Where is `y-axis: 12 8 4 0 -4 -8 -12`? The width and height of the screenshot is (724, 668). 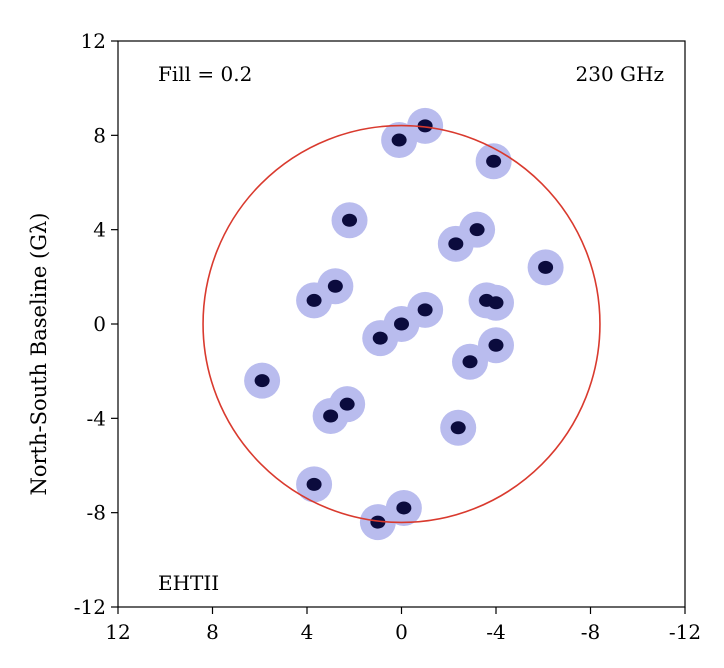
y-axis: 12 8 4 0 -4 -8 -12 is located at coordinates (96, 324).